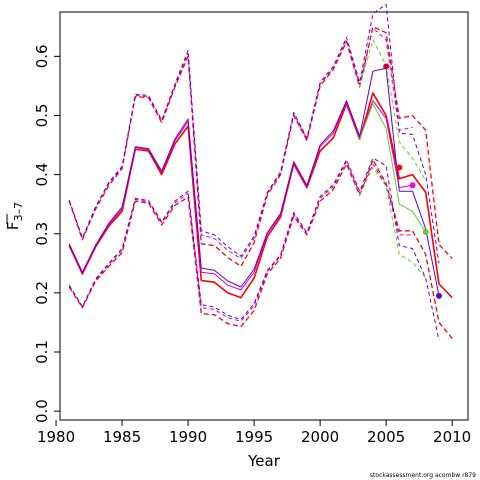  Describe the element at coordinates (264, 461) in the screenshot. I see `x-axis-title: Year` at that location.